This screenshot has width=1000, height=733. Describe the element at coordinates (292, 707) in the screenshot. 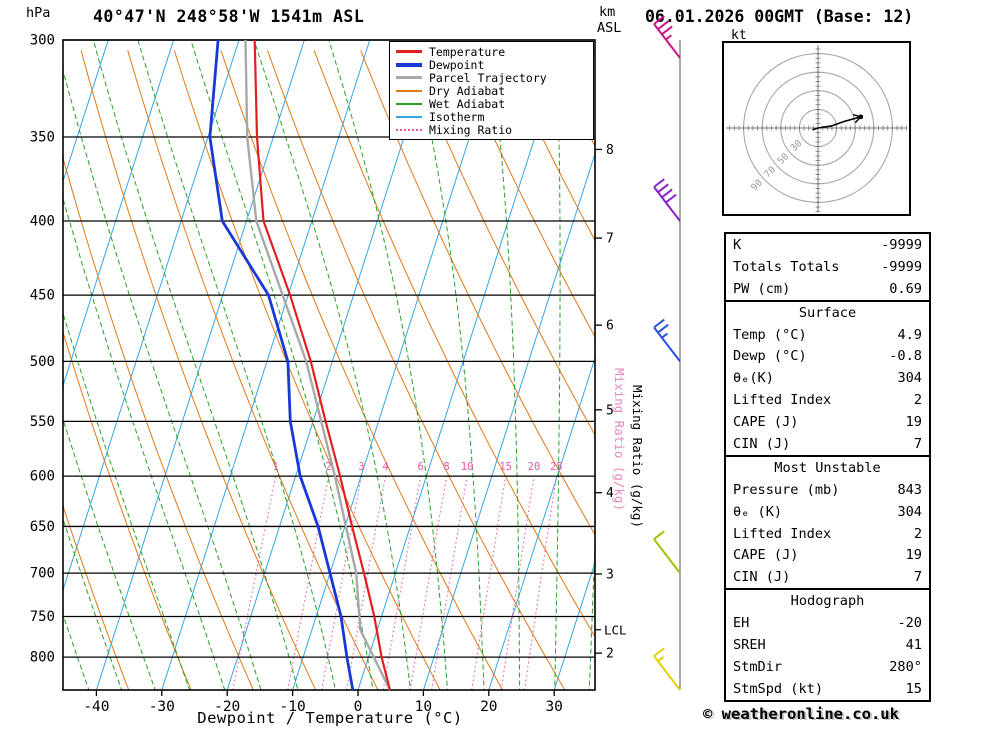

I see `x-tick-label: -10` at that location.